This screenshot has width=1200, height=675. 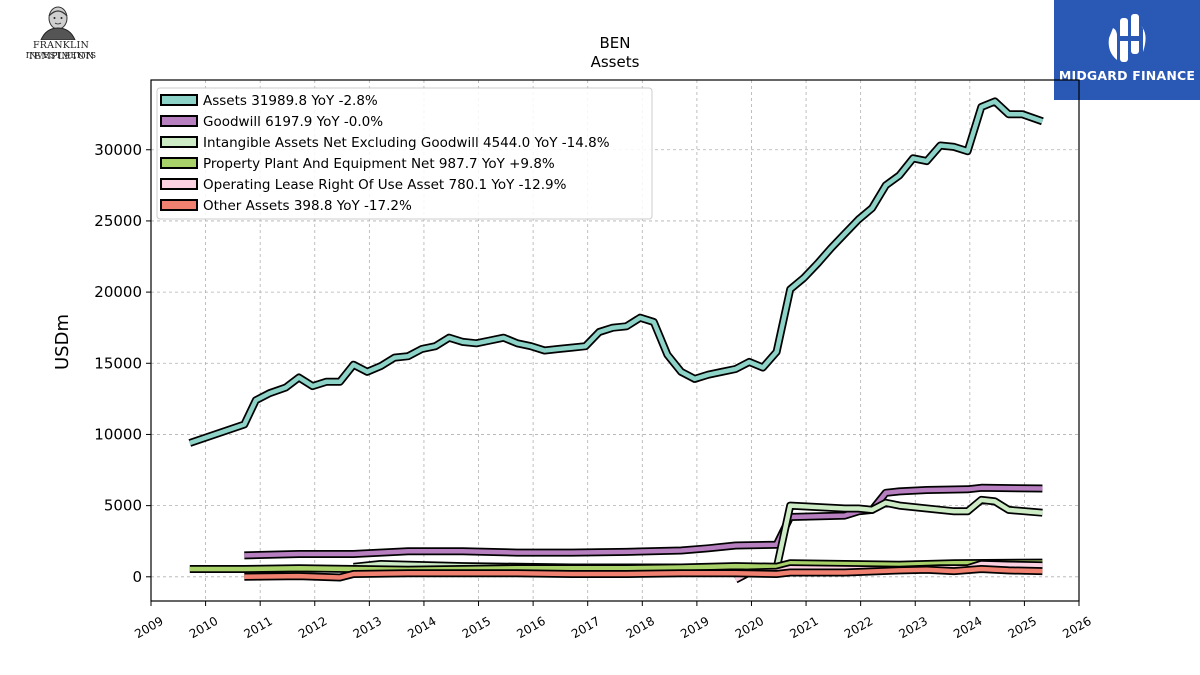 I want to click on logo-line-2: INVESTMENTS, so click(x=61, y=56).